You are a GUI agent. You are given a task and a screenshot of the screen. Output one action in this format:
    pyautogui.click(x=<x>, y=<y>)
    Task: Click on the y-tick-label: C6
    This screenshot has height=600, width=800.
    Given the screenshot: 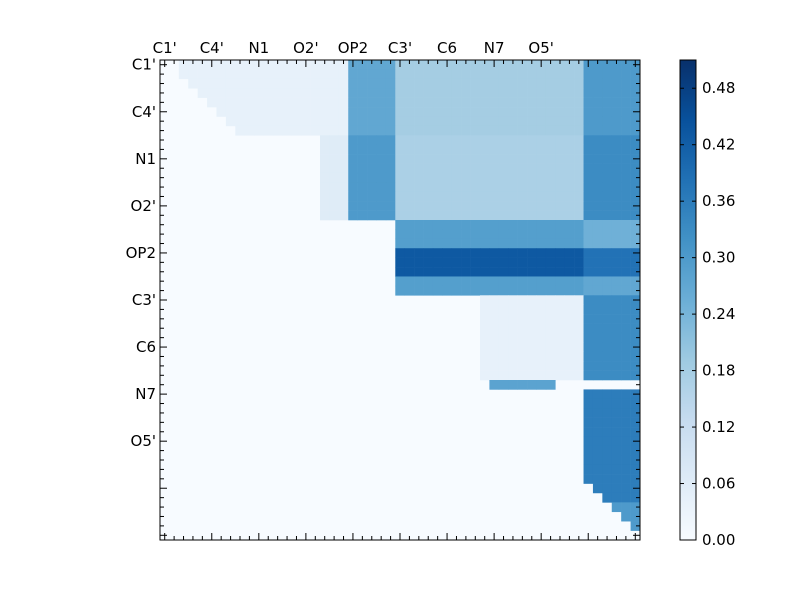 What is the action you would take?
    pyautogui.click(x=146, y=347)
    